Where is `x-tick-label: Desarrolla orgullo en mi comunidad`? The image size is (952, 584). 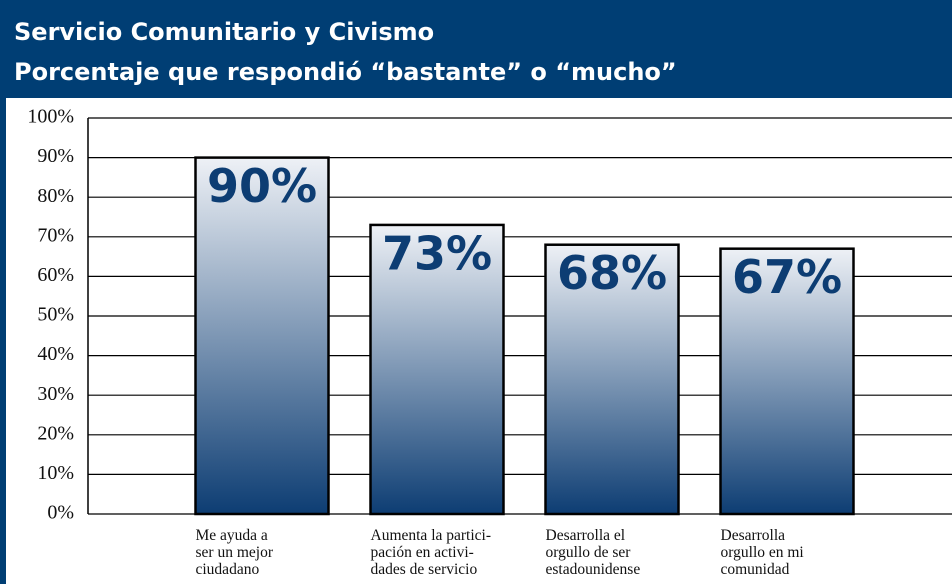 x-tick-label: Desarrolla orgullo en mi comunidad is located at coordinates (762, 552).